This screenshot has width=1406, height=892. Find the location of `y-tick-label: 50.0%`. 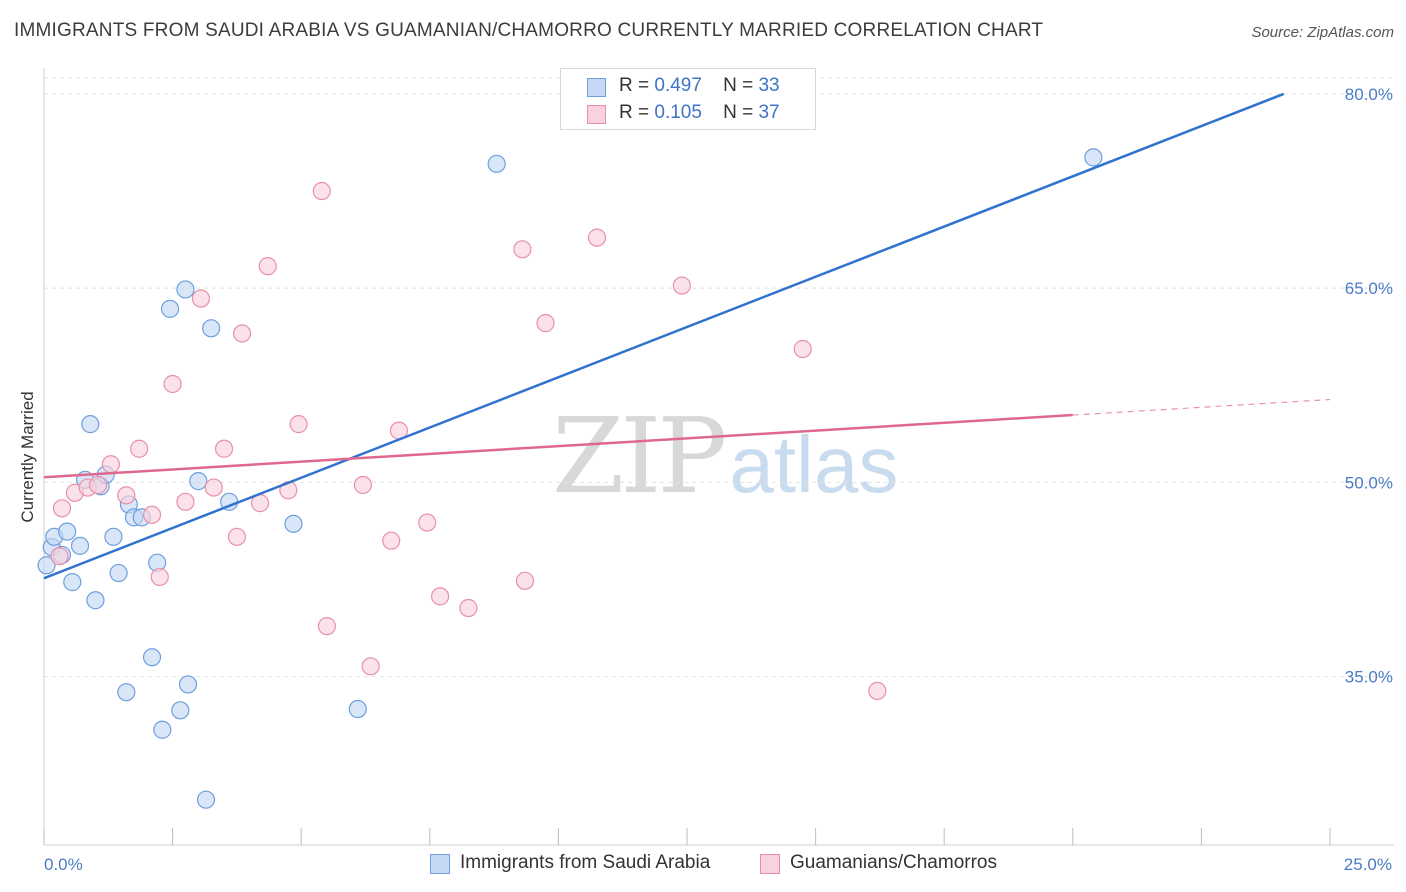

y-tick-label: 50.0% is located at coordinates (1369, 482).